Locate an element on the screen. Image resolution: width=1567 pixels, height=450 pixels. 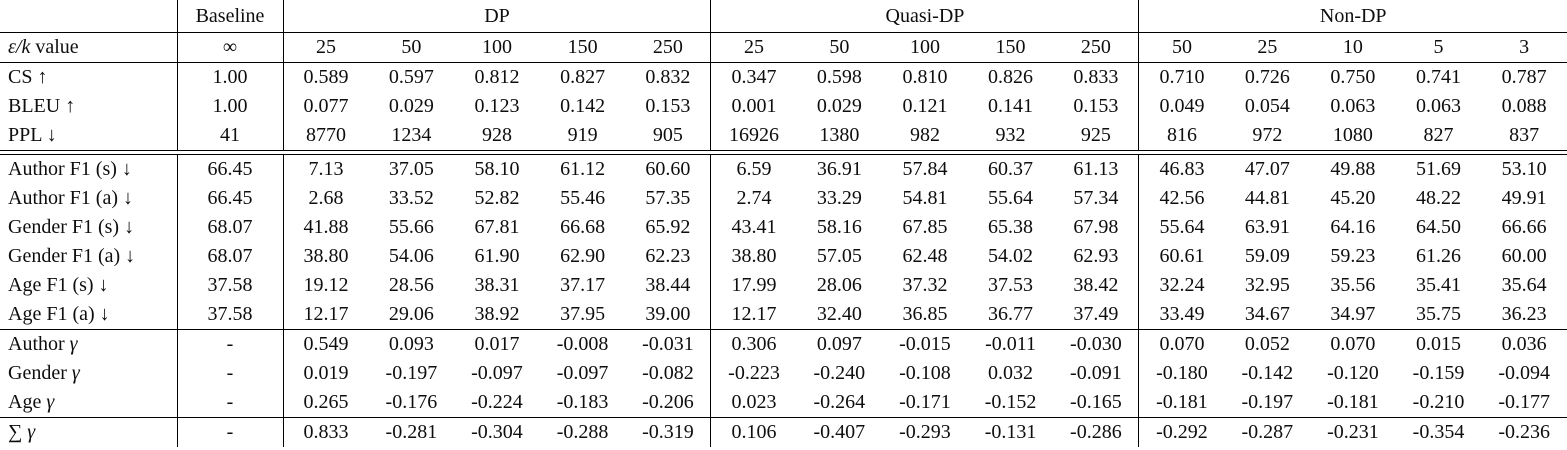
table-cell: 16926 is located at coordinates (753, 136).